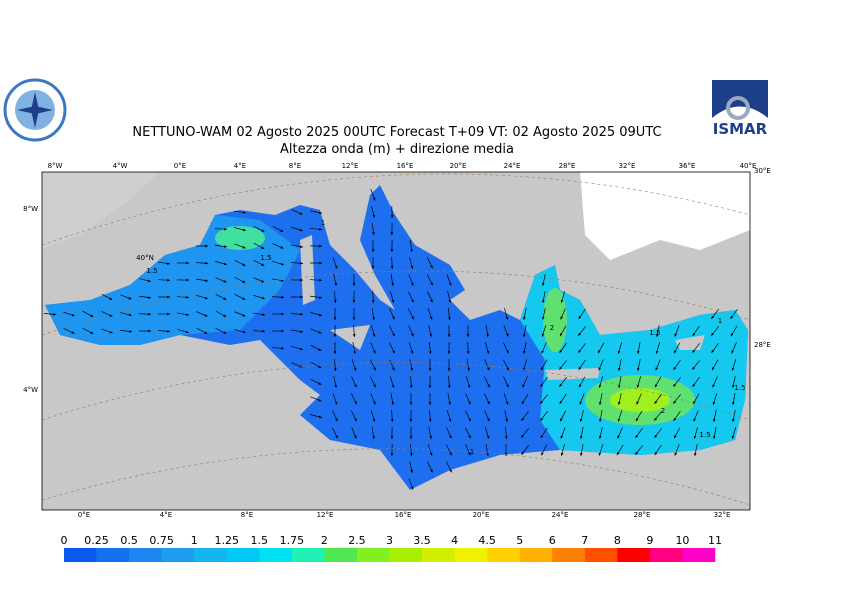 Image resolution: width=842 pixels, height=600 pixels. I want to click on bottom-lon-label: 28°E, so click(642, 515).